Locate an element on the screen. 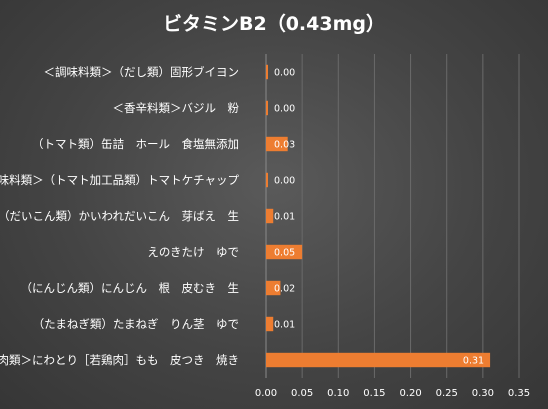 The height and width of the screenshot is (409, 548). x-tick-0.05: 0.05 is located at coordinates (302, 393).